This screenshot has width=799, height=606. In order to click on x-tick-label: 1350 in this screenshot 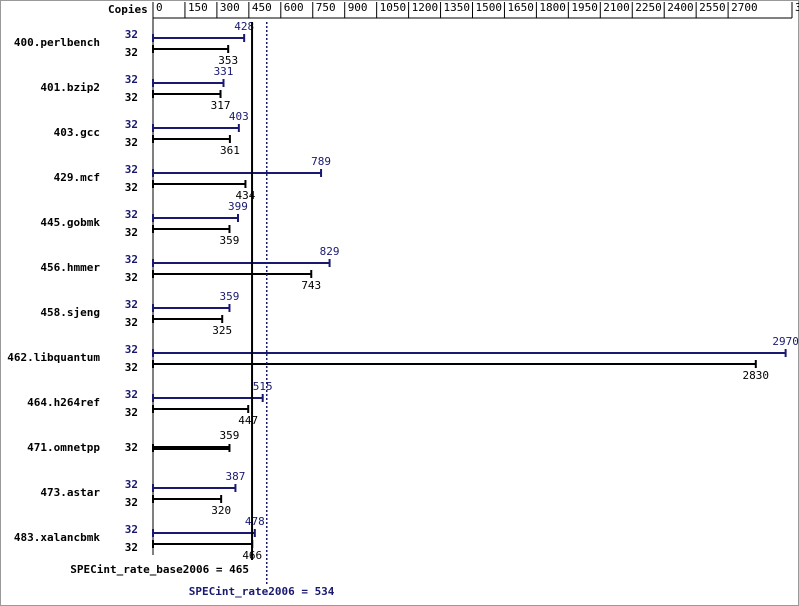, I will do `click(457, 7)`.